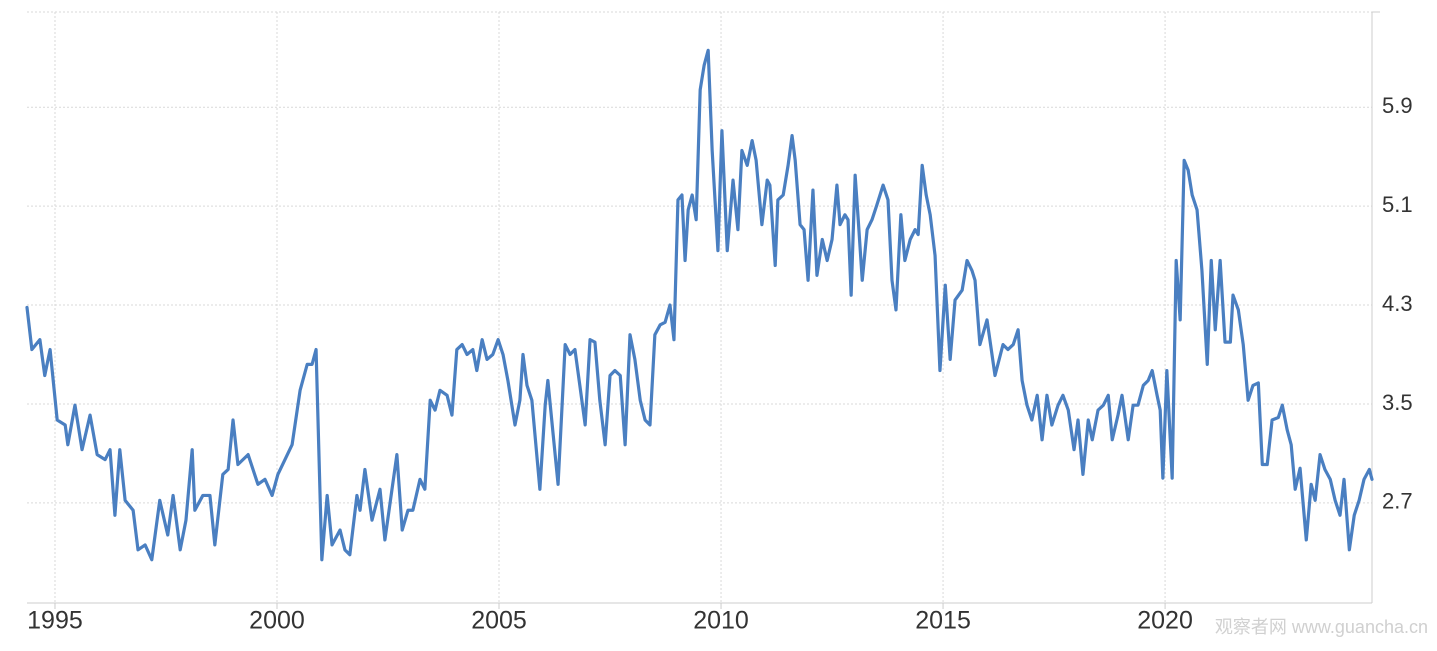 This screenshot has width=1437, height=651. Describe the element at coordinates (943, 621) in the screenshot. I see `x-tick-label: 2015` at that location.